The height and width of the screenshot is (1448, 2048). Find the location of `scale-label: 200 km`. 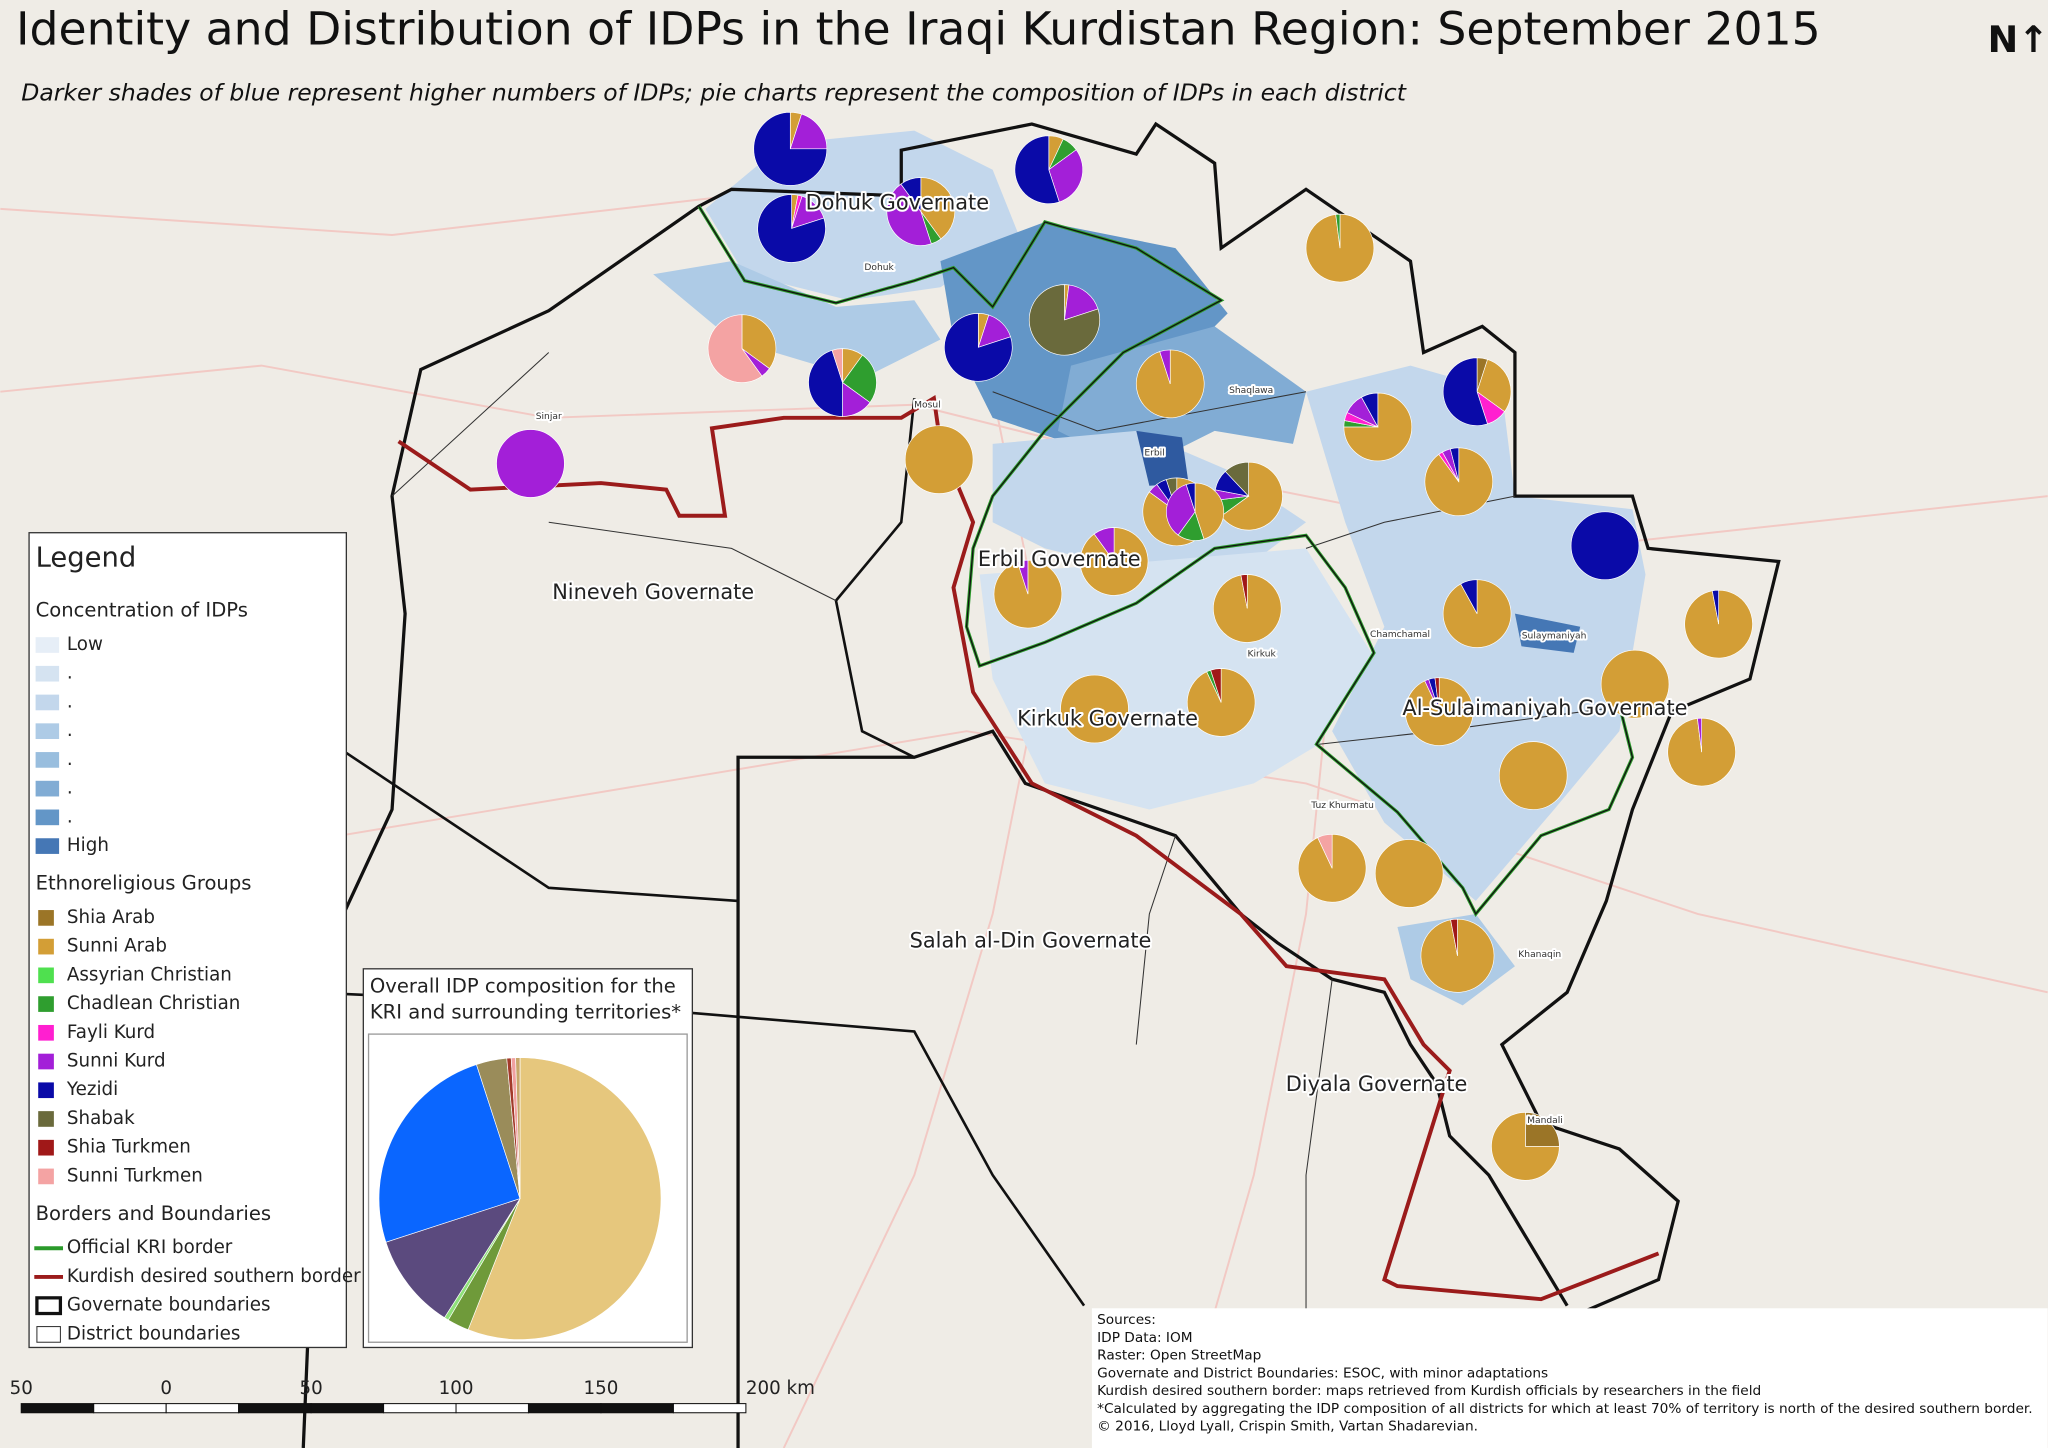

scale-label: 200 km is located at coordinates (780, 1388).